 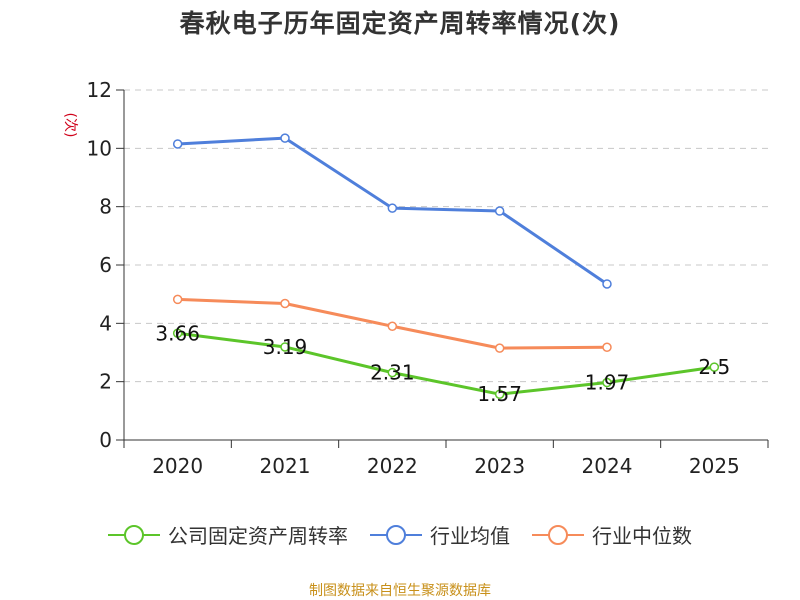 What do you see at coordinates (714, 466) in the screenshot?
I see `x-tick-label: 2025` at bounding box center [714, 466].